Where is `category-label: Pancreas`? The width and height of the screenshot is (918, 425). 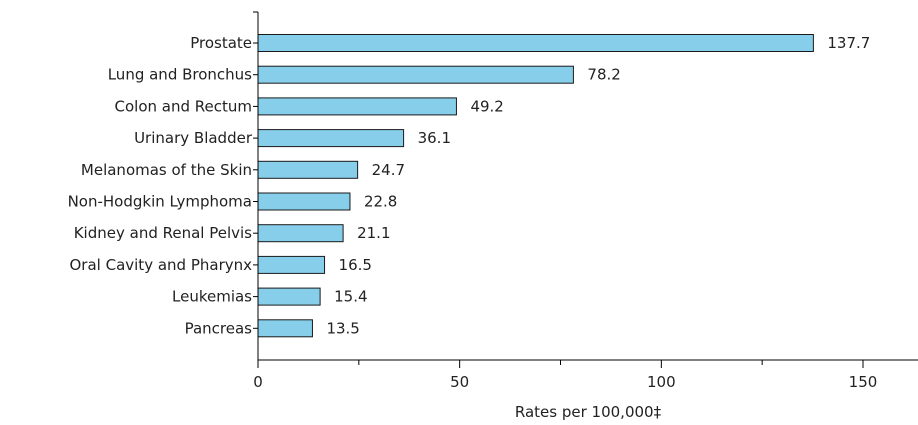 category-label: Pancreas is located at coordinates (219, 328).